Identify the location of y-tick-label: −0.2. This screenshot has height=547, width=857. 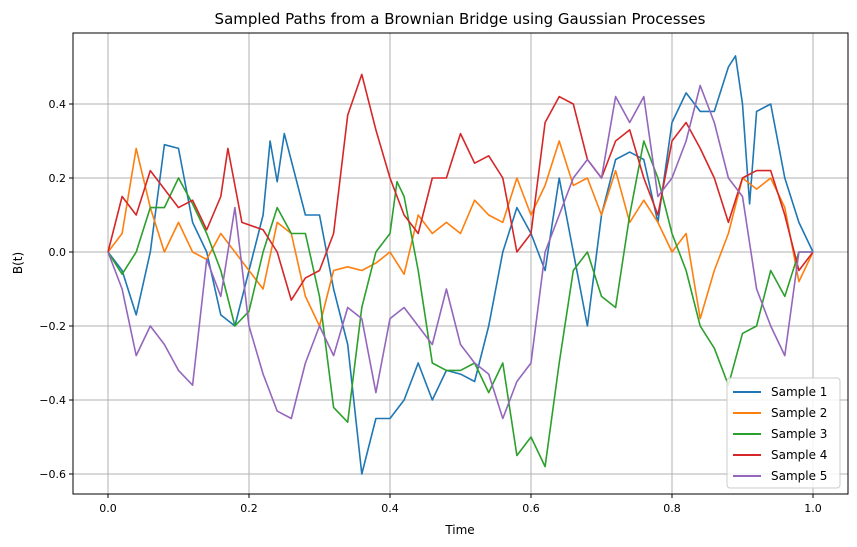
(52, 326).